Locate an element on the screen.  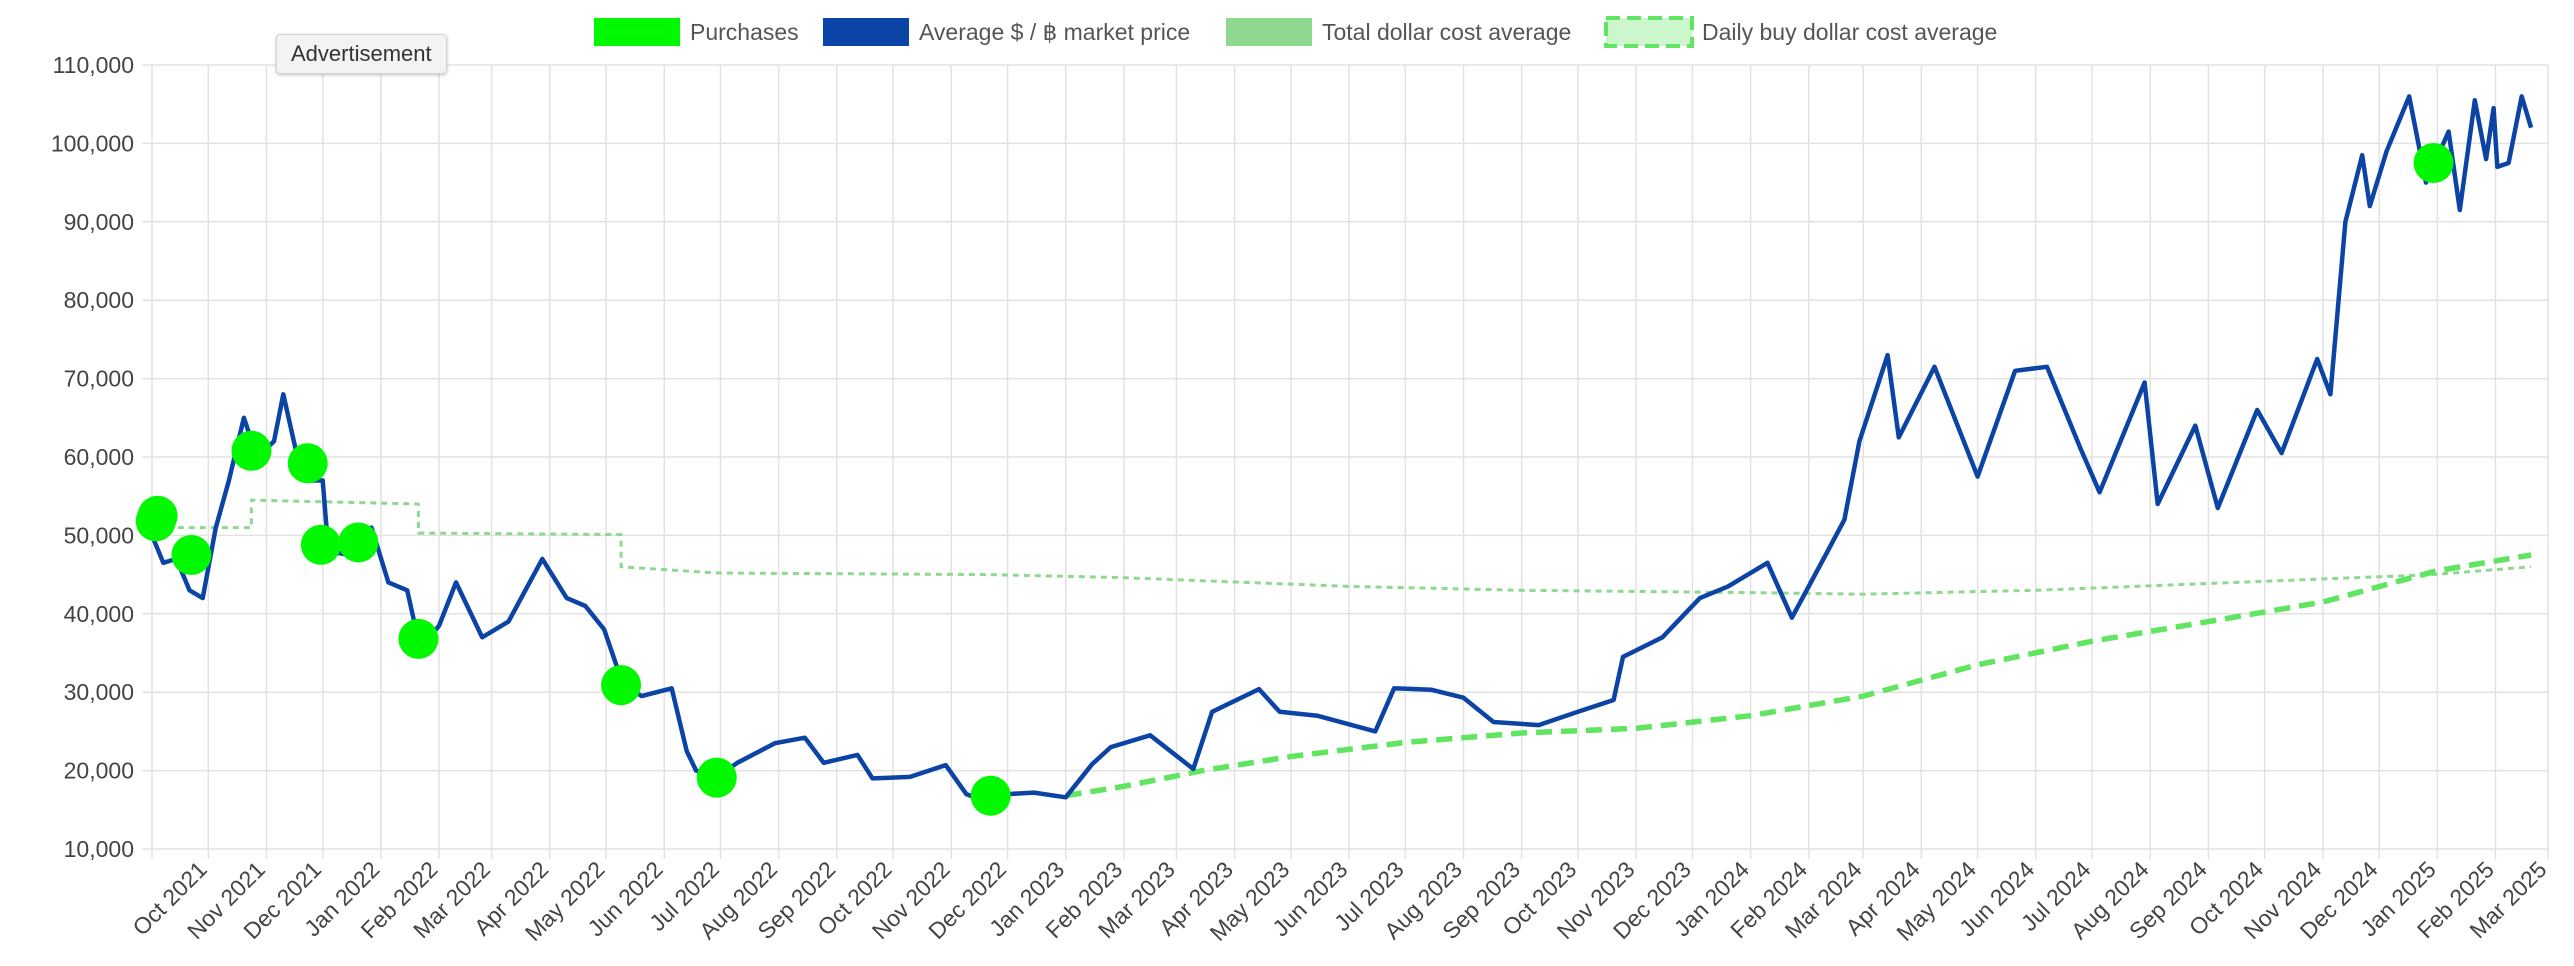
advertisement-tooltip: Advertisement is located at coordinates (361, 54).